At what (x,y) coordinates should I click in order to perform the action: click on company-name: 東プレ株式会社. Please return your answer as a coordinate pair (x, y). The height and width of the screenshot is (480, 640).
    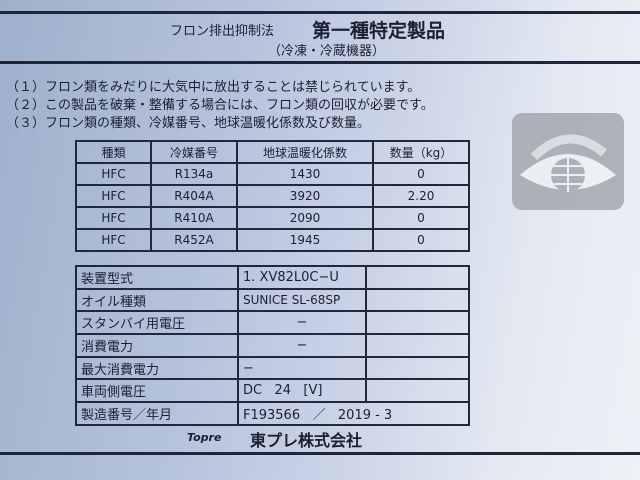
    Looking at the image, I should click on (306, 440).